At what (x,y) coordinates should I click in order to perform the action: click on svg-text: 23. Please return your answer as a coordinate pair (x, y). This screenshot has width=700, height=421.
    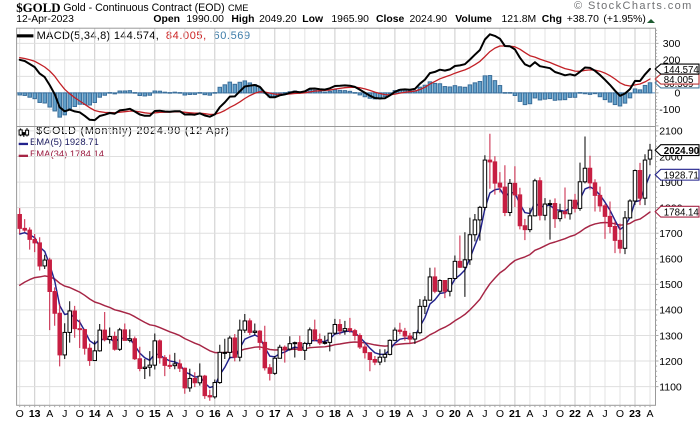
    Looking at the image, I should click on (635, 414).